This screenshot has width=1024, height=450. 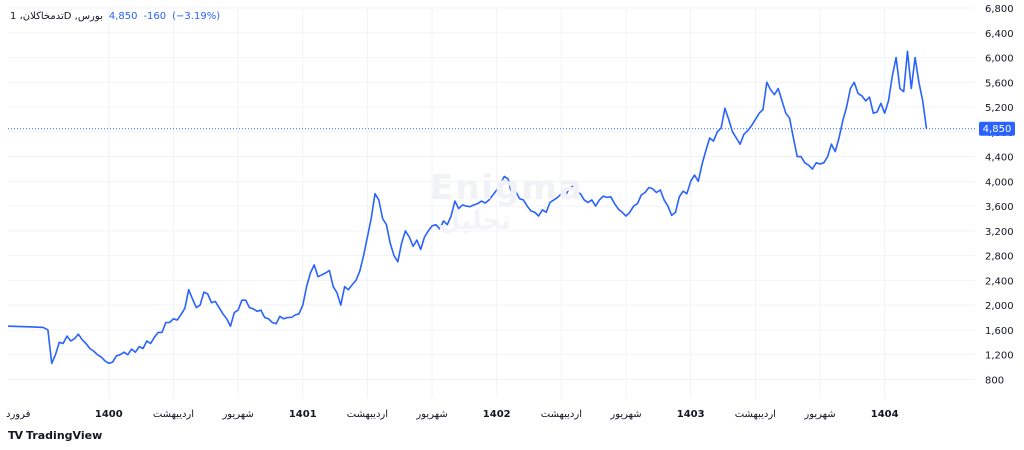 I want to click on y-tick-label: 4,000, so click(x=999, y=182).